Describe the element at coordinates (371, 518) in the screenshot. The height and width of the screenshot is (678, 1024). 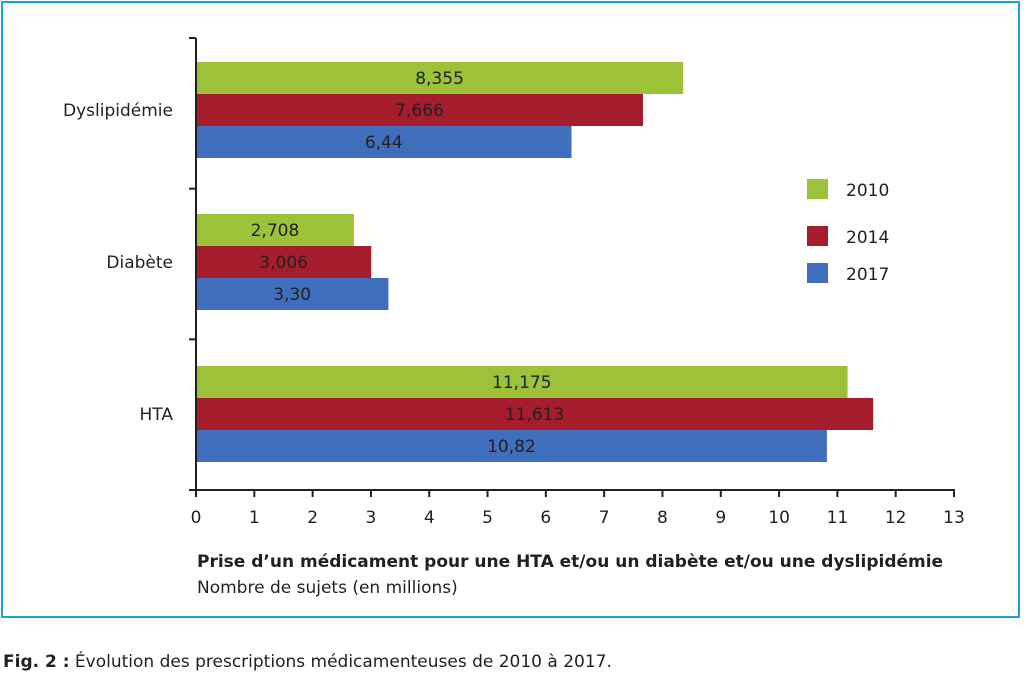
I see `x-tick-label: 3` at that location.